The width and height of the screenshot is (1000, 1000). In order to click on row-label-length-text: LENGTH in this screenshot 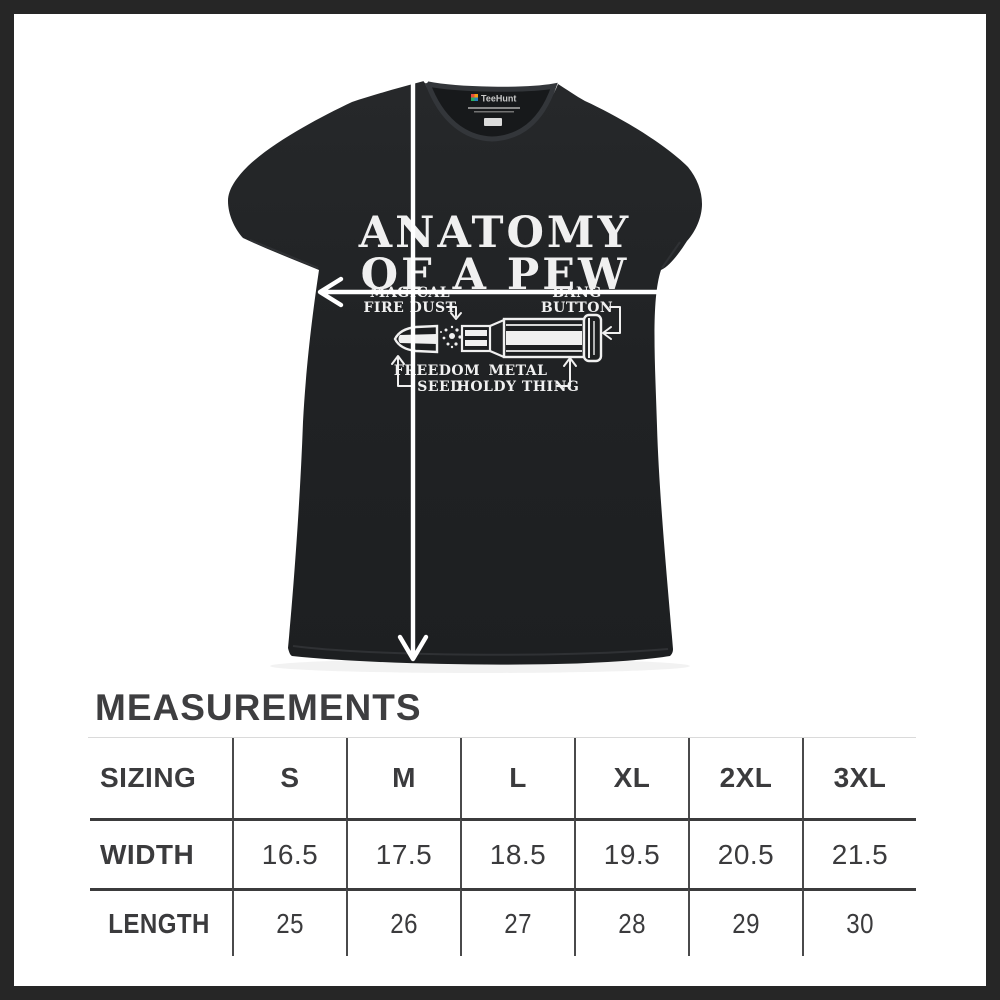, I will do `click(159, 923)`.